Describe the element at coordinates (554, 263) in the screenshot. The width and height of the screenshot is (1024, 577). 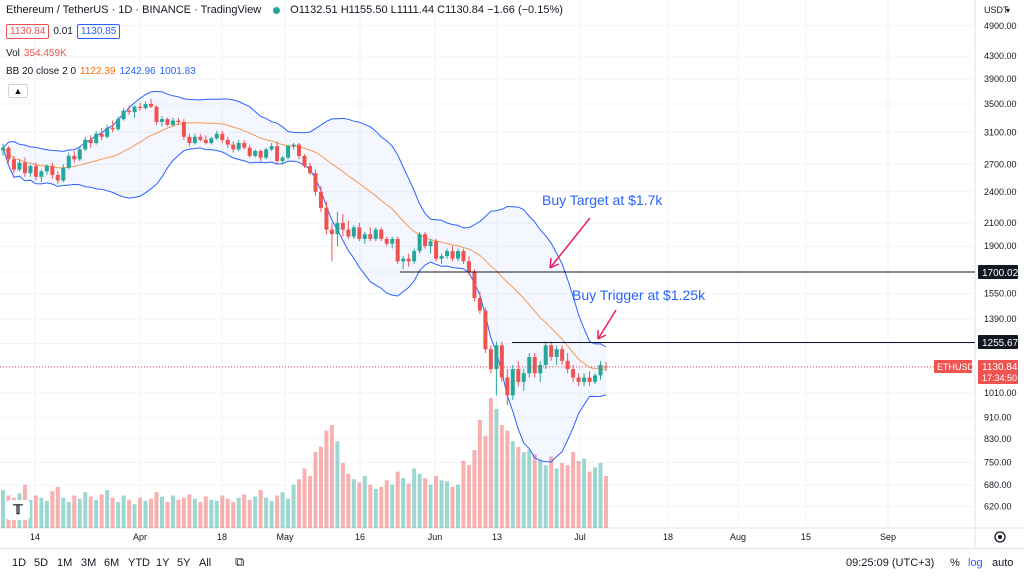
I see `buy-target-arrowhead` at that location.